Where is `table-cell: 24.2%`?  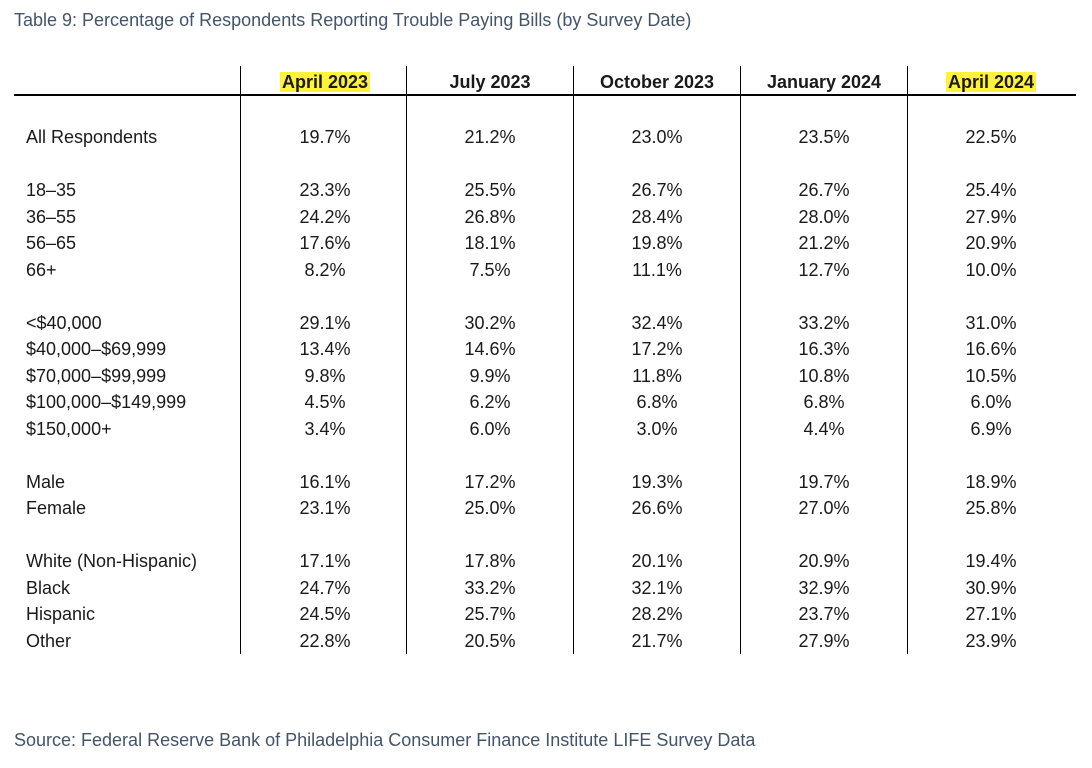
table-cell: 24.2% is located at coordinates (325, 216).